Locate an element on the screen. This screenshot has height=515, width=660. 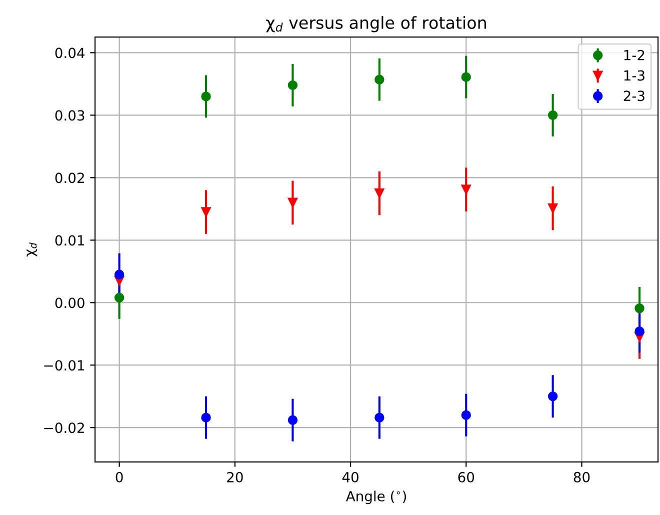
legend-label: 1-2 is located at coordinates (634, 55).